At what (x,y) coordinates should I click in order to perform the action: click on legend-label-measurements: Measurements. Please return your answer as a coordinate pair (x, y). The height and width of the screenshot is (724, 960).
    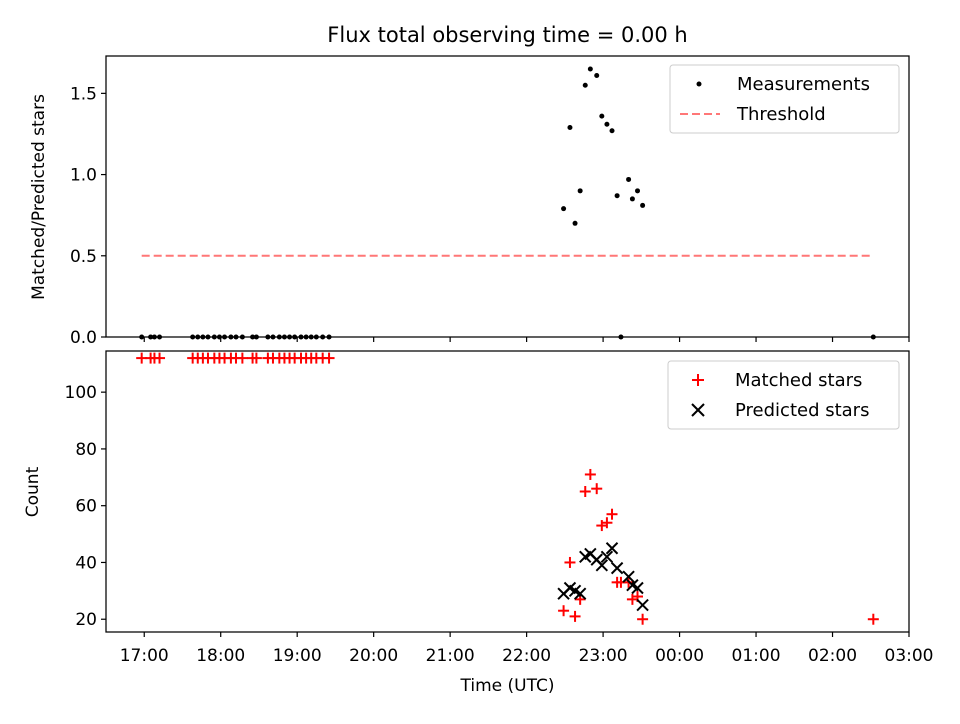
    Looking at the image, I should click on (803, 84).